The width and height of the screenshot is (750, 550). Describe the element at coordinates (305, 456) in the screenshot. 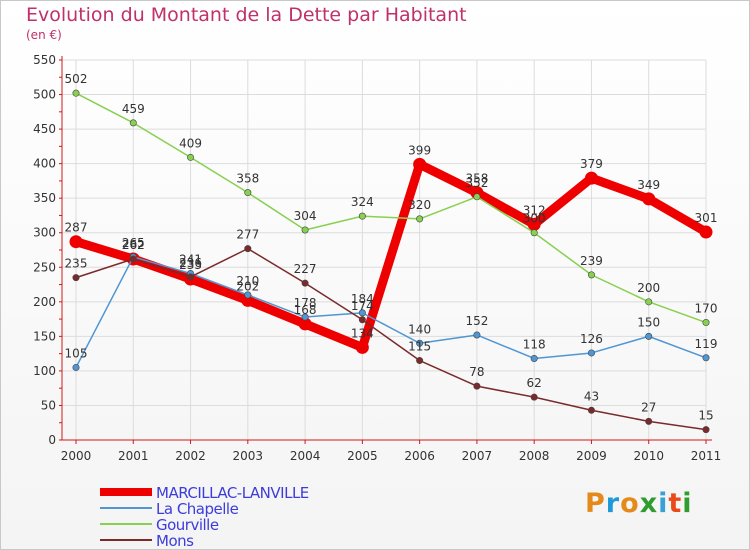

I see `x-tick-label: 2004` at that location.